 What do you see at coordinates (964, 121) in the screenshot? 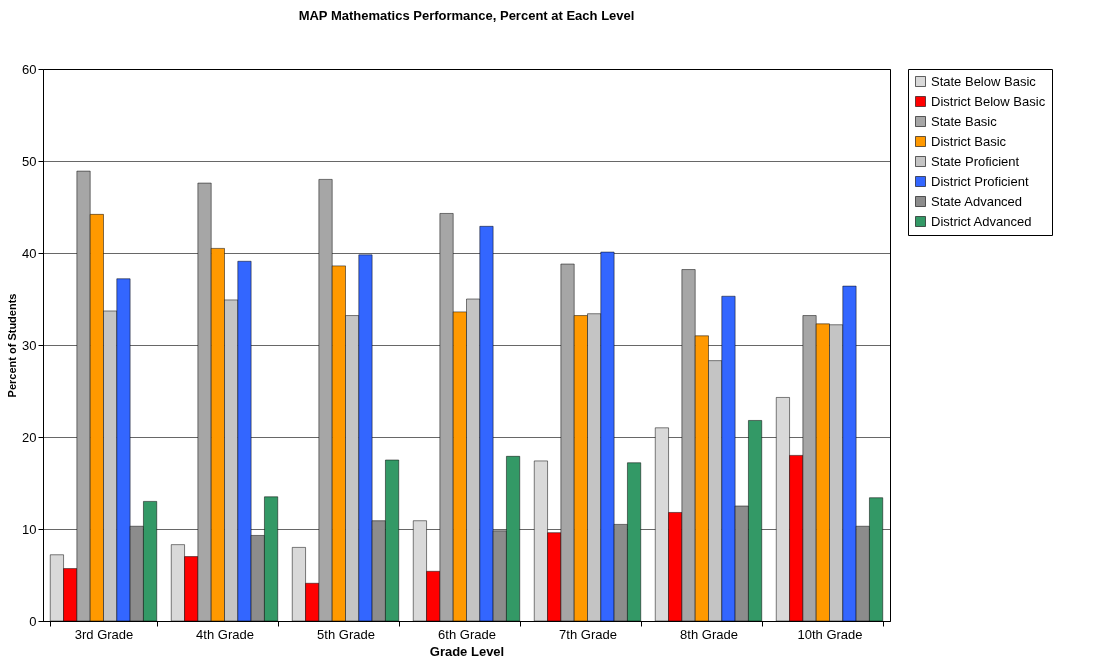
I see `legend-label: State Basic` at bounding box center [964, 121].